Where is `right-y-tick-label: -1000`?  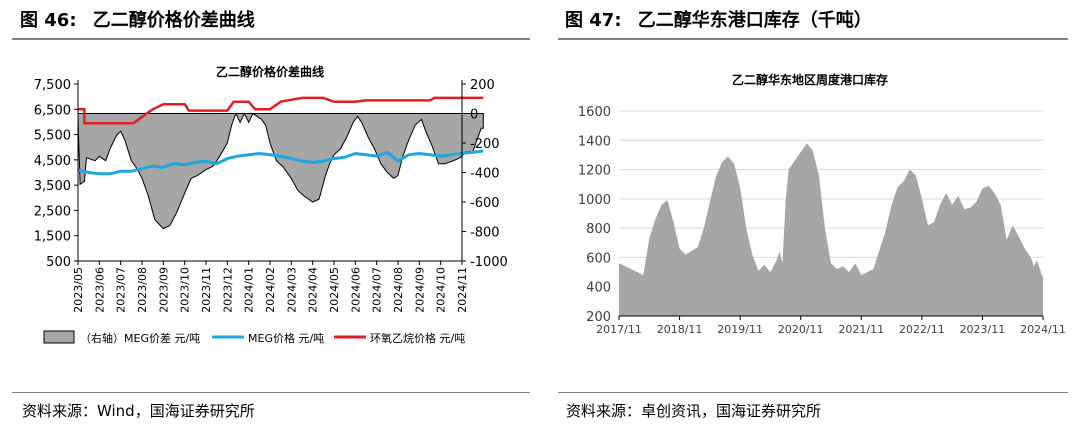
right-y-tick-label: -1000 is located at coordinates (489, 262).